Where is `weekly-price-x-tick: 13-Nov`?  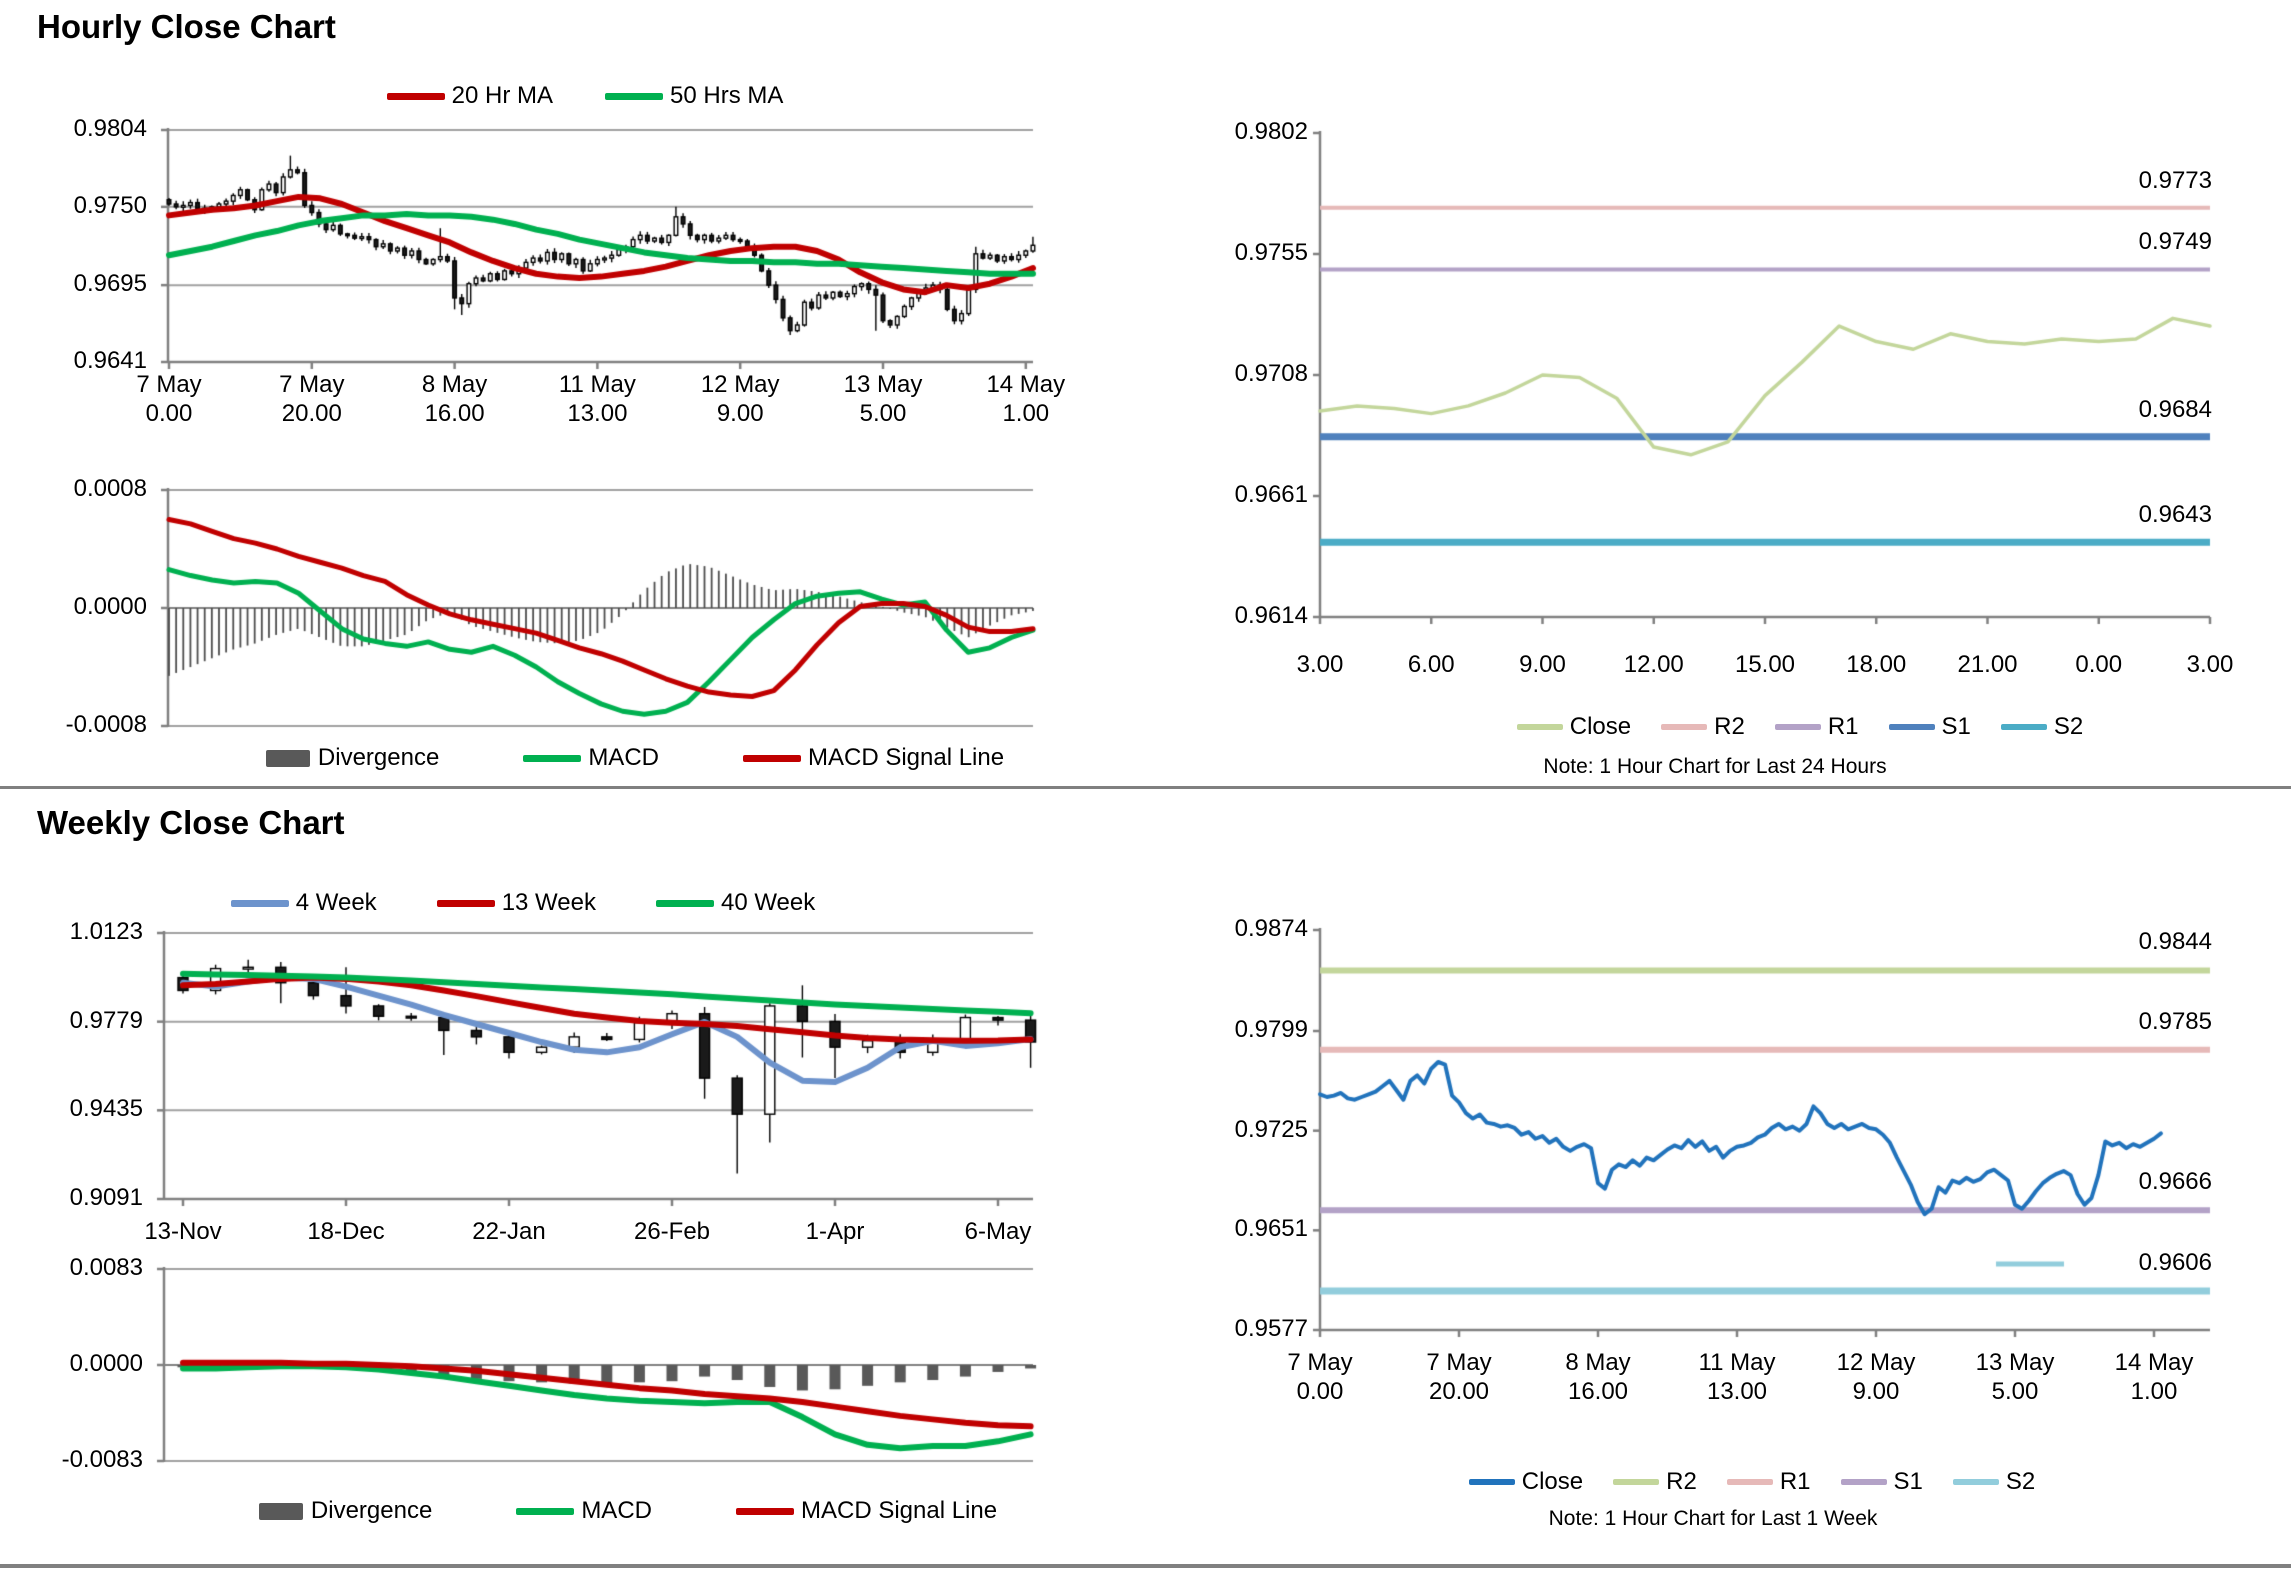
weekly-price-x-tick: 13-Nov is located at coordinates (183, 1231).